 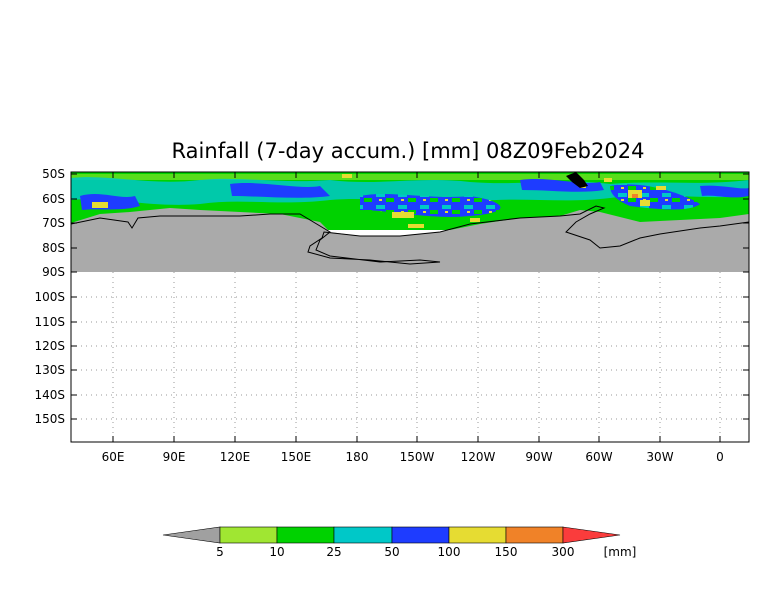 I want to click on colorbar-unit: [mm], so click(x=620, y=552).